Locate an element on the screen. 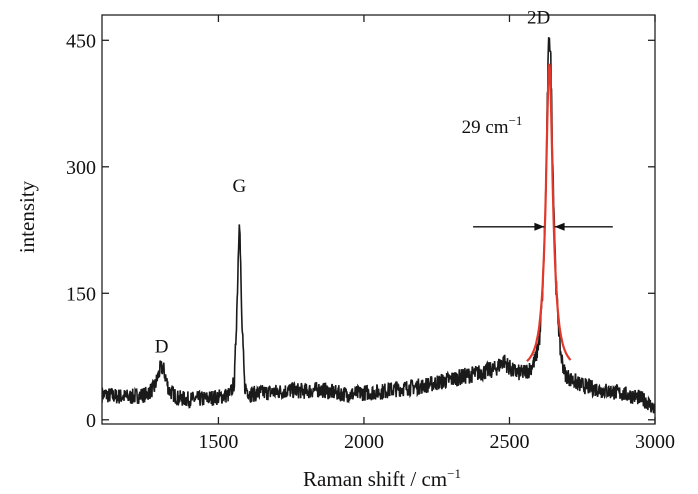 The width and height of the screenshot is (698, 494). peak-label: D is located at coordinates (162, 346).